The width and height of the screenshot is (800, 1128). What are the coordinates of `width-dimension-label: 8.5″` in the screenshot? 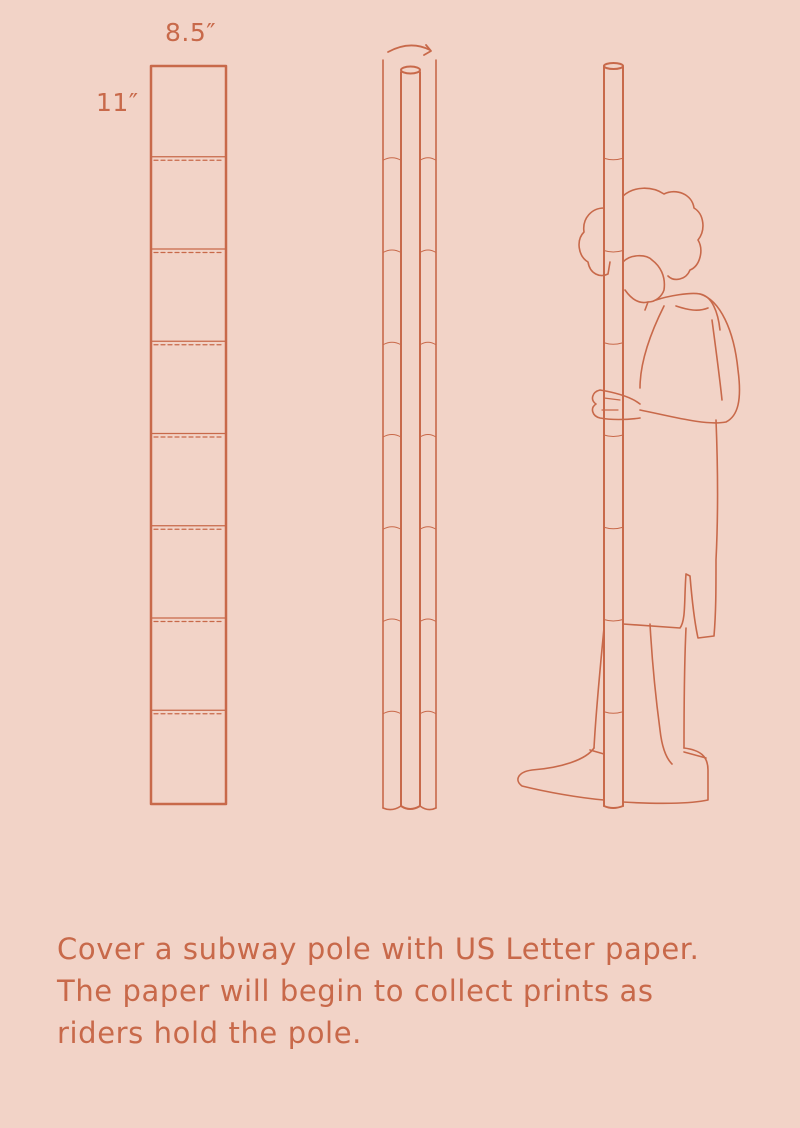 It's located at (191, 32).